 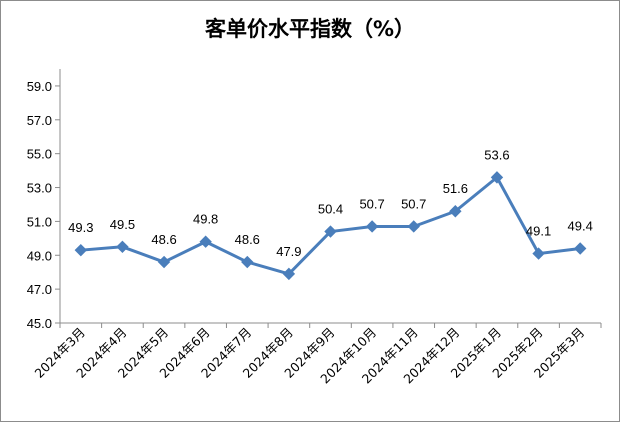 I want to click on data-label: 49.8, so click(x=205, y=219).